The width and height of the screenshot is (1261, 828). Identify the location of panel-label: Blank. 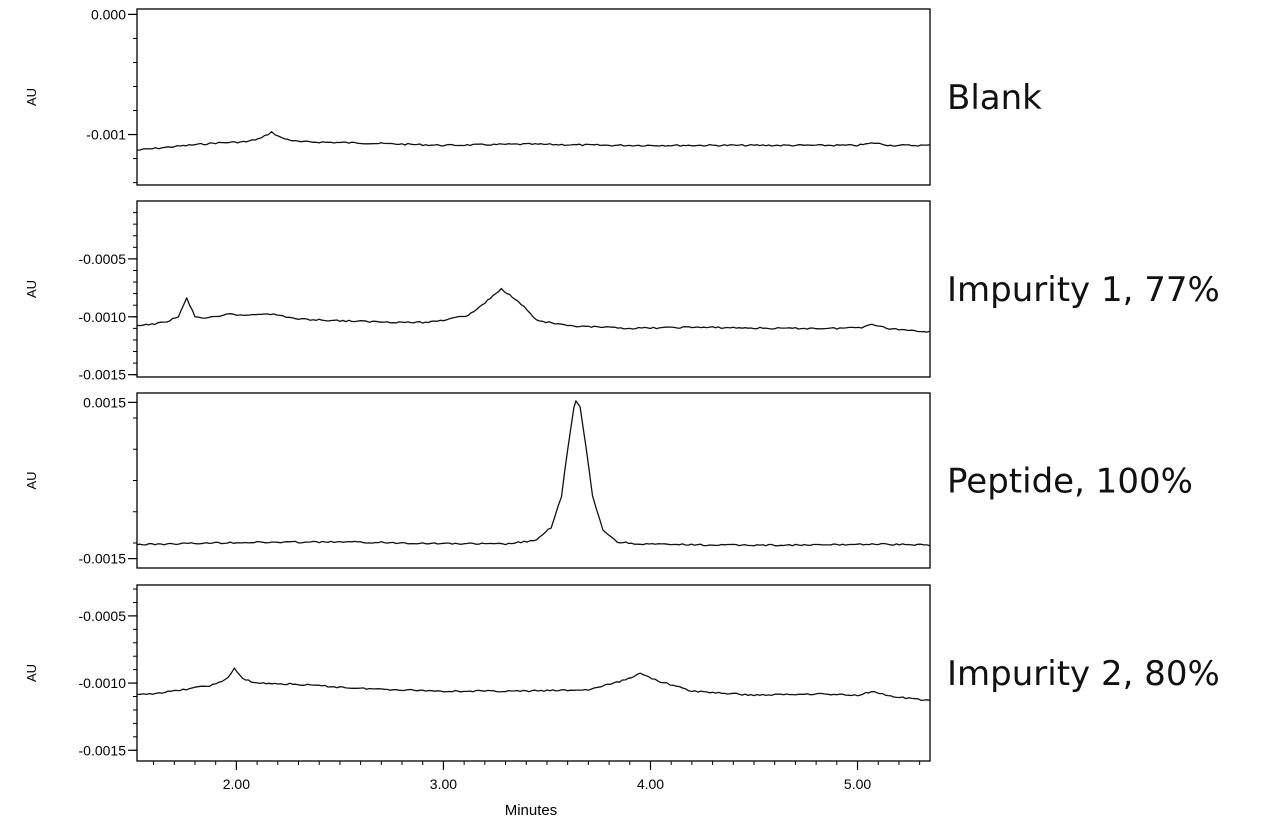
(994, 98).